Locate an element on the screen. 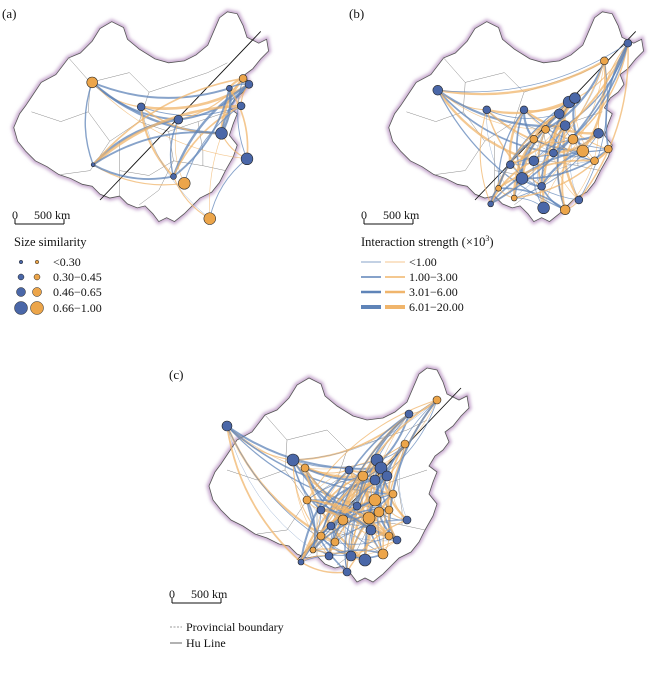 This screenshot has width=650, height=695. country-outline is located at coordinates (141, 117).